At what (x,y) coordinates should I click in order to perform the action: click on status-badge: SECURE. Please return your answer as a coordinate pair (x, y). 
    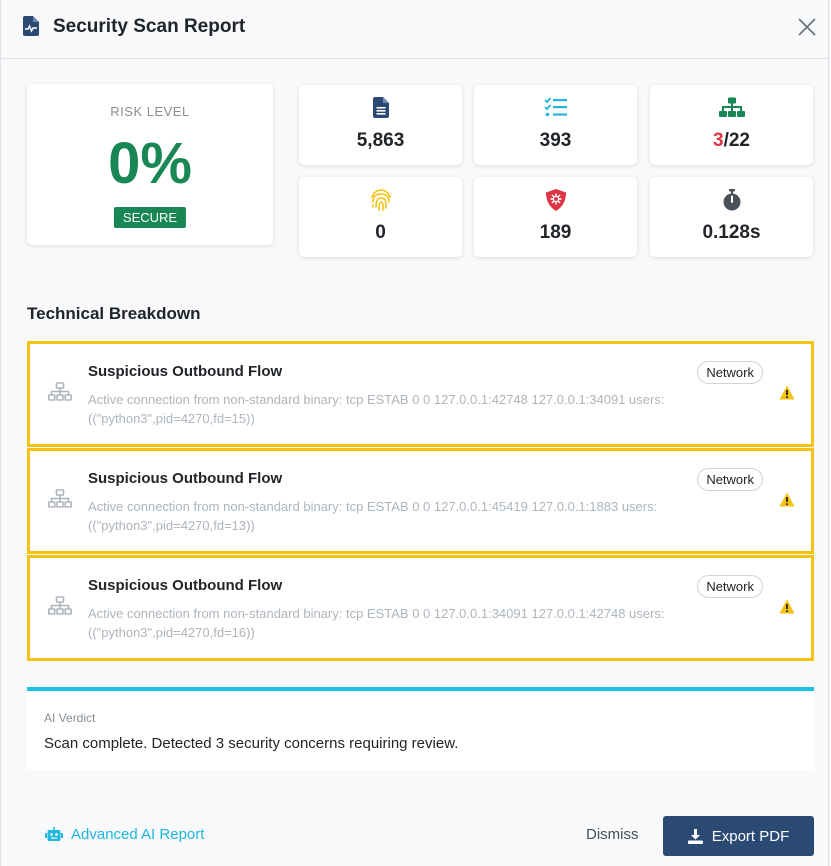
    Looking at the image, I should click on (150, 217).